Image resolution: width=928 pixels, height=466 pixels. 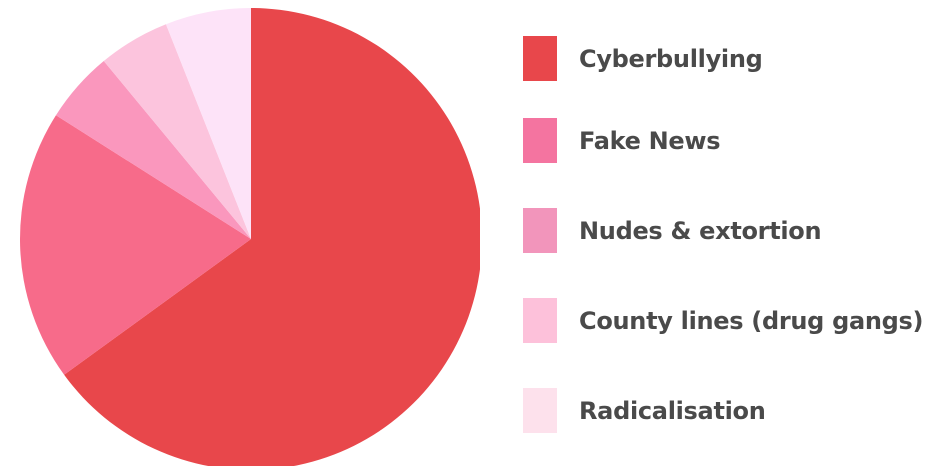 I want to click on pie-slice-county-lines-drug-gangs, so click(x=177, y=131).